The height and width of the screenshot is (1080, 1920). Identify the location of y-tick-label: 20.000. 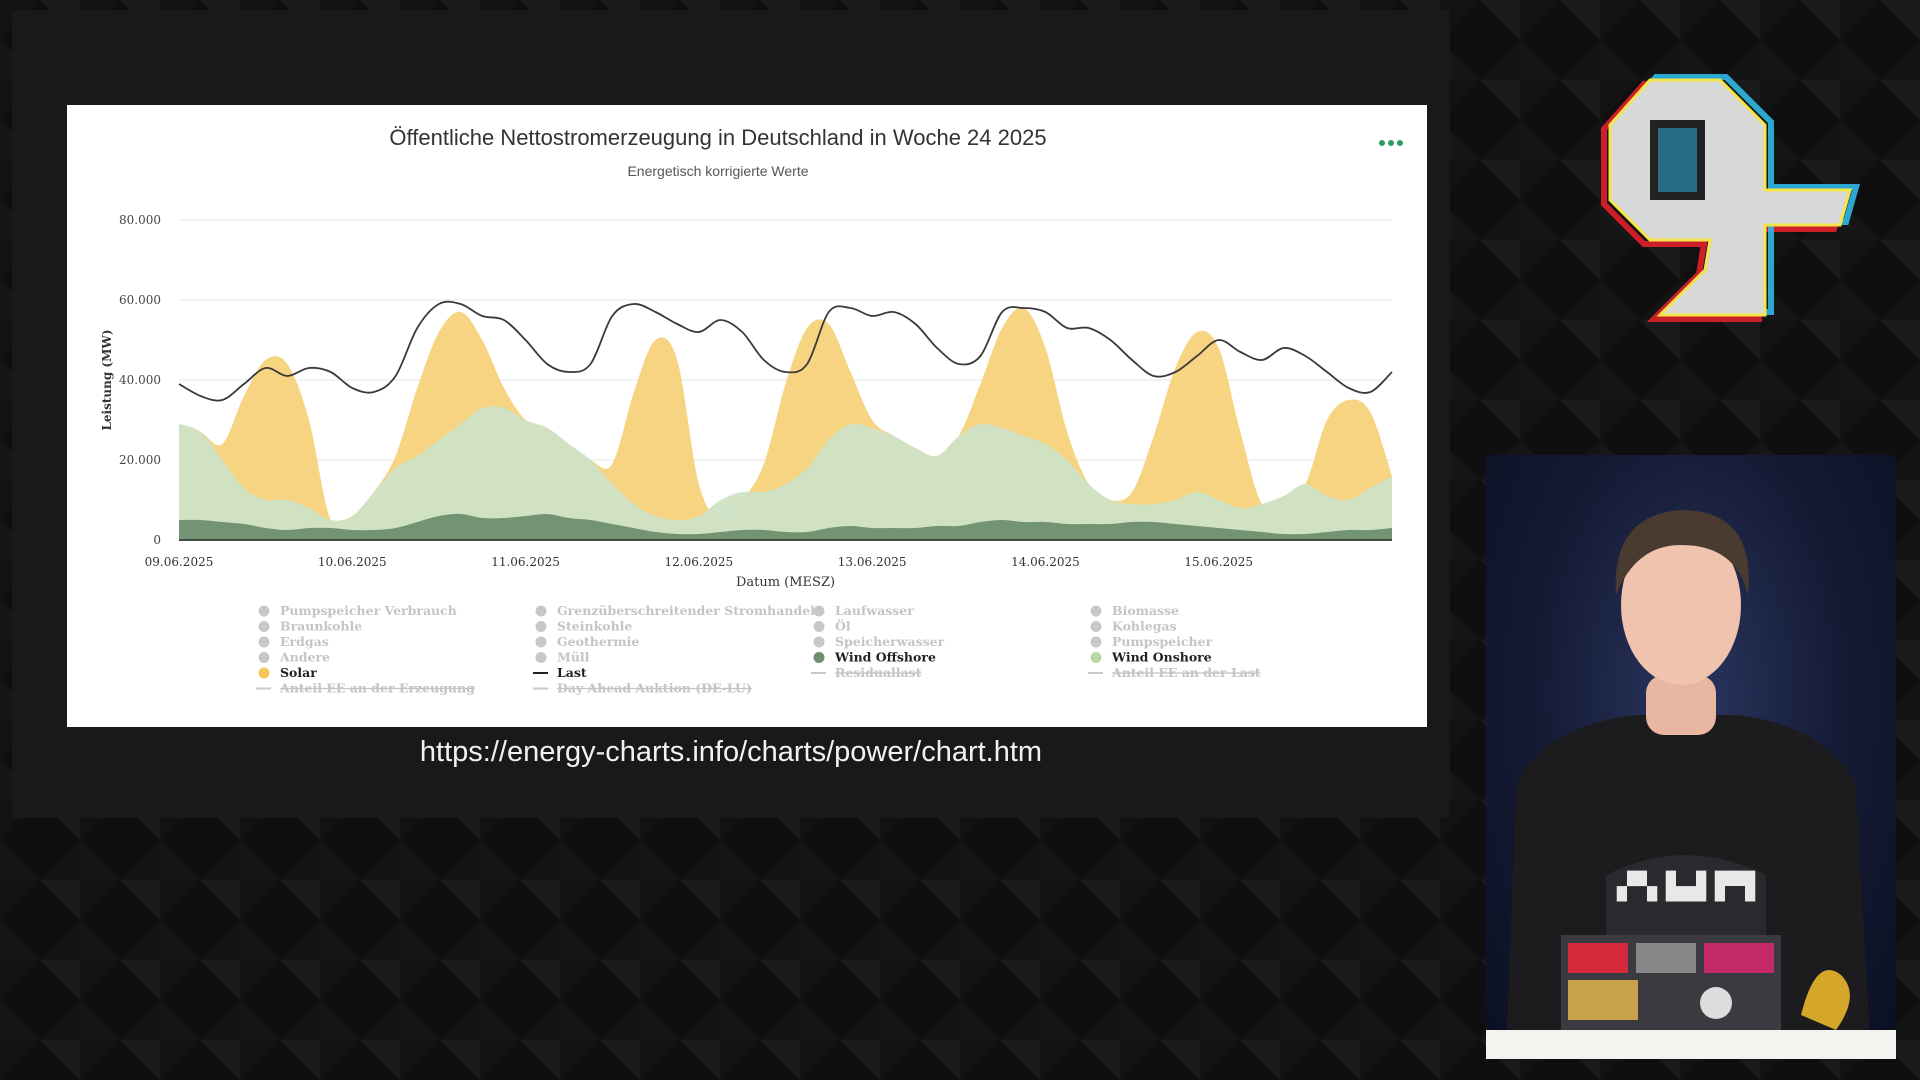
(140, 460).